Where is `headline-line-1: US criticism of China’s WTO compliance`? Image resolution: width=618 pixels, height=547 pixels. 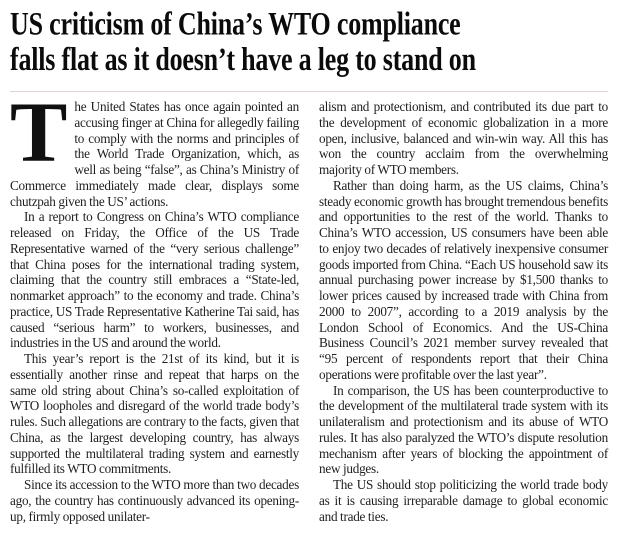 headline-line-1: US criticism of China’s WTO compliance is located at coordinates (235, 24).